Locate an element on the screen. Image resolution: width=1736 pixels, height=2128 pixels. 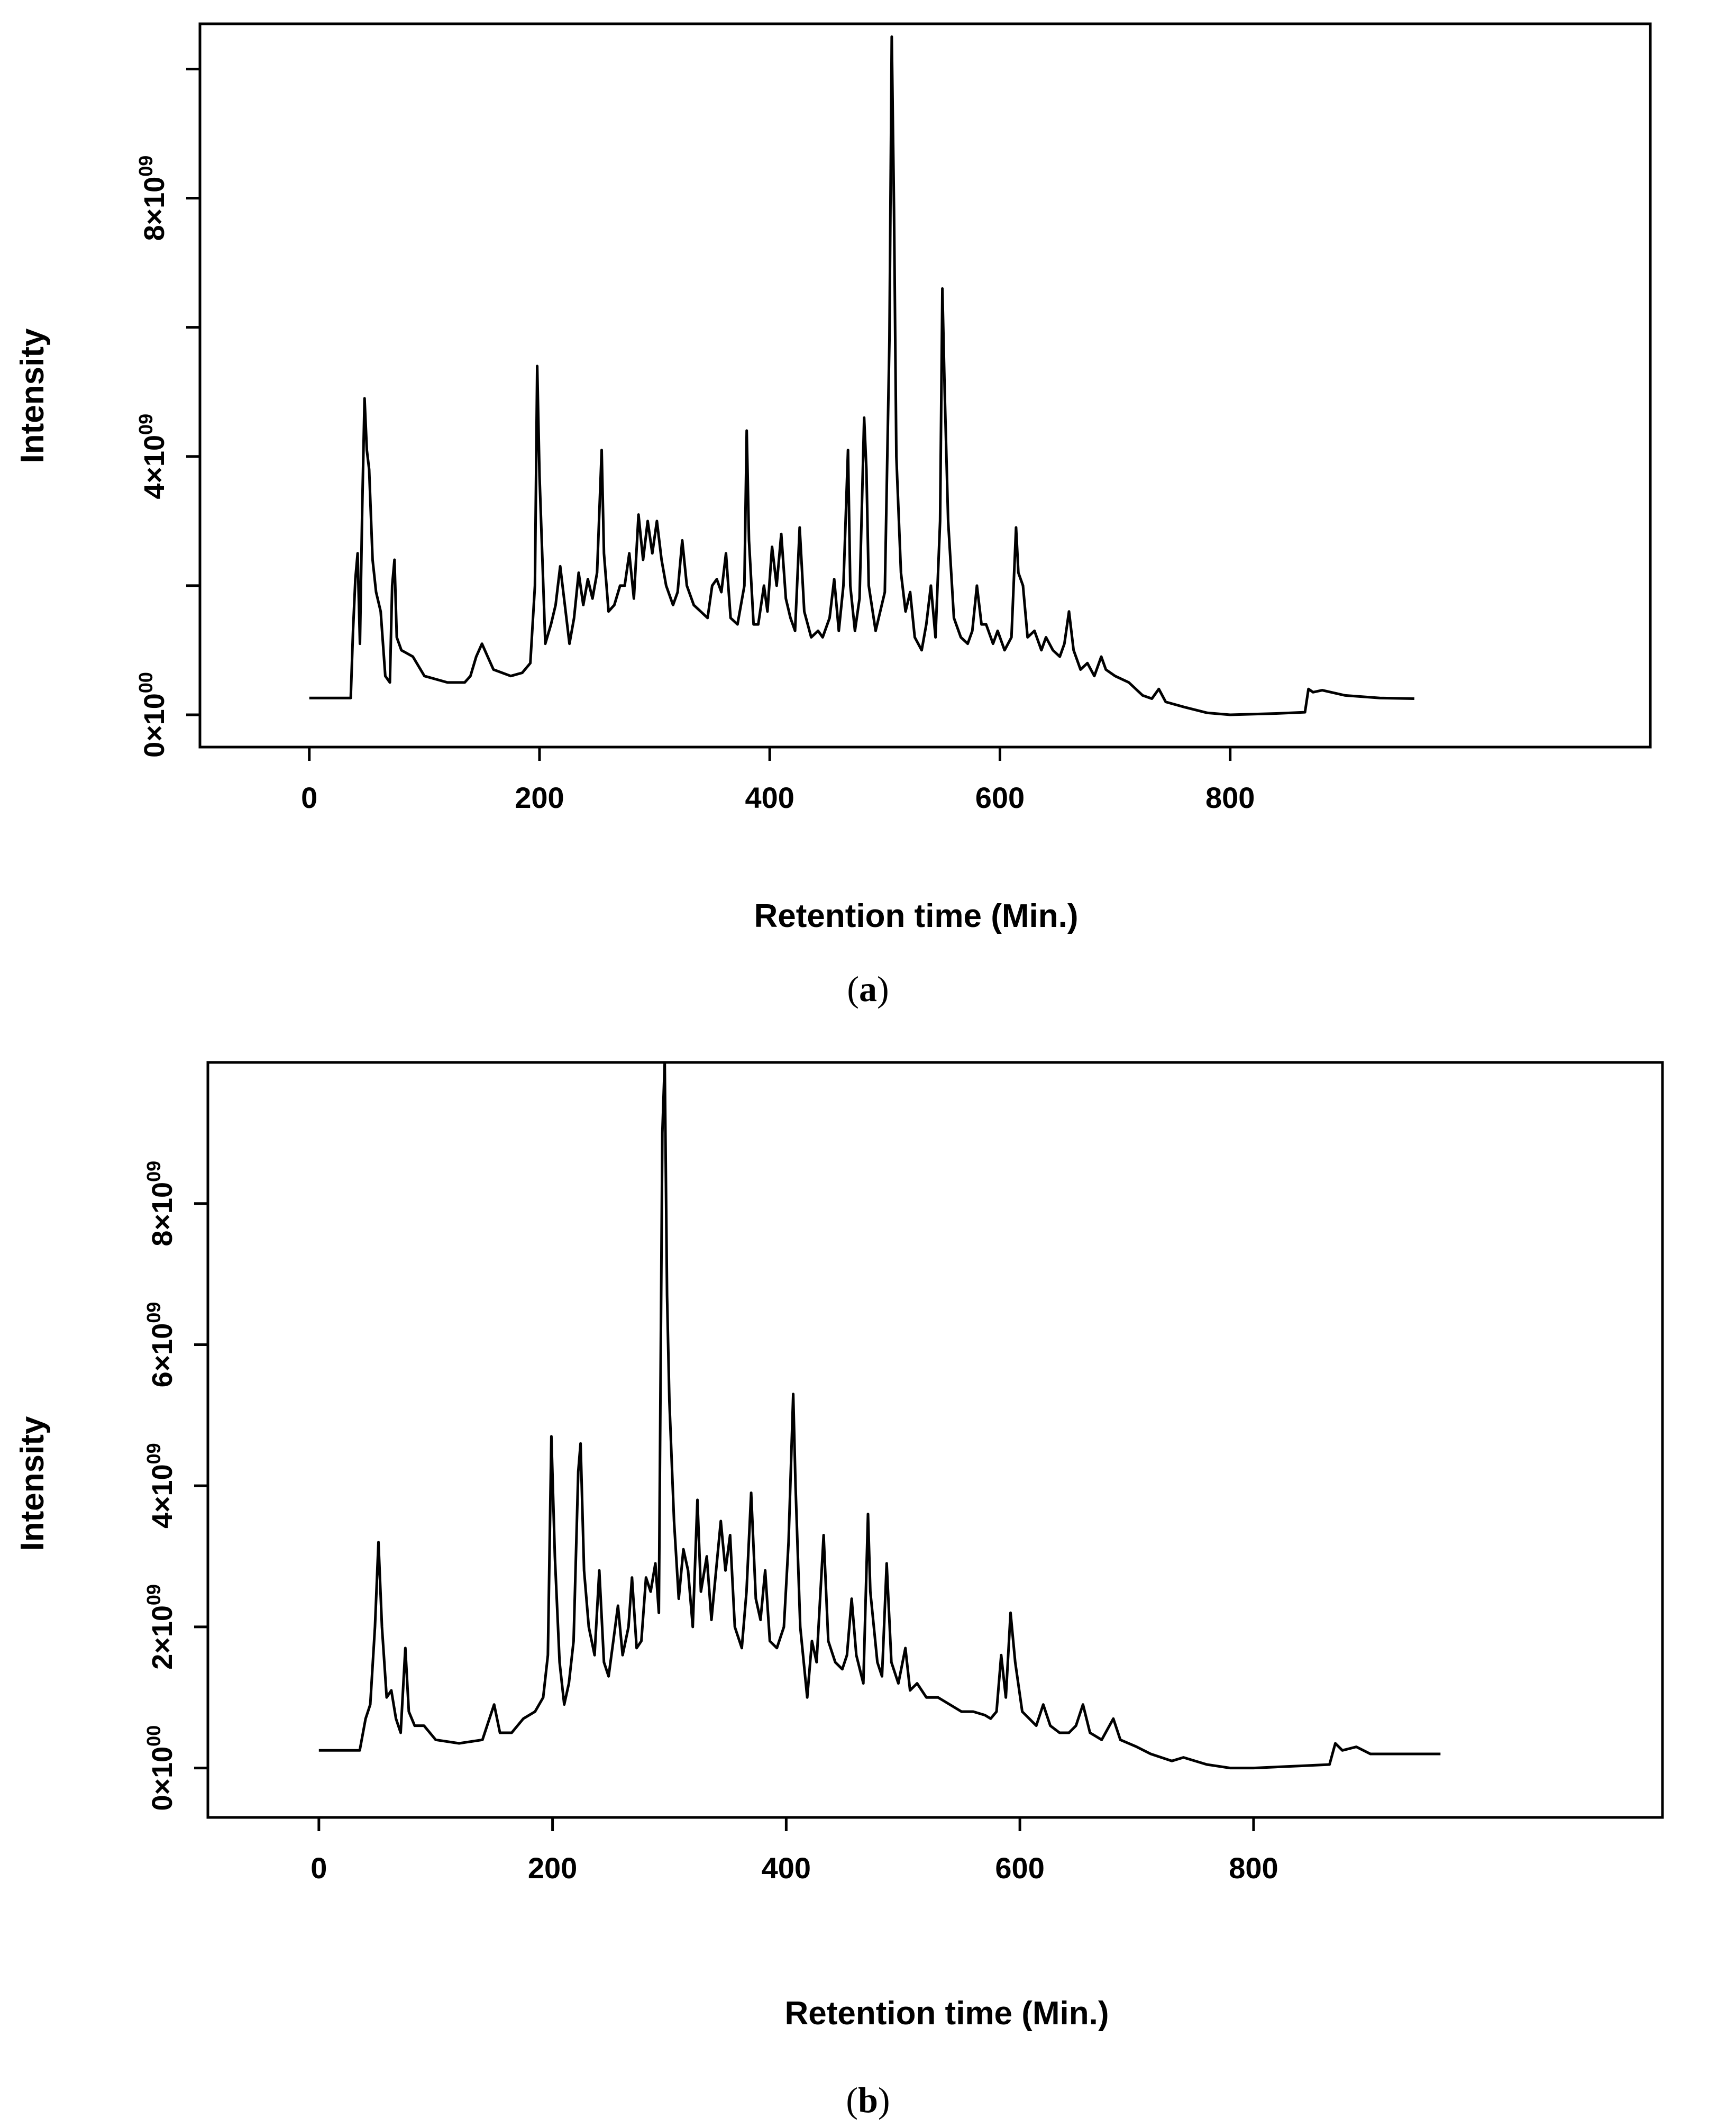
y-tick-label: 6×1009 is located at coordinates (160, 1345).